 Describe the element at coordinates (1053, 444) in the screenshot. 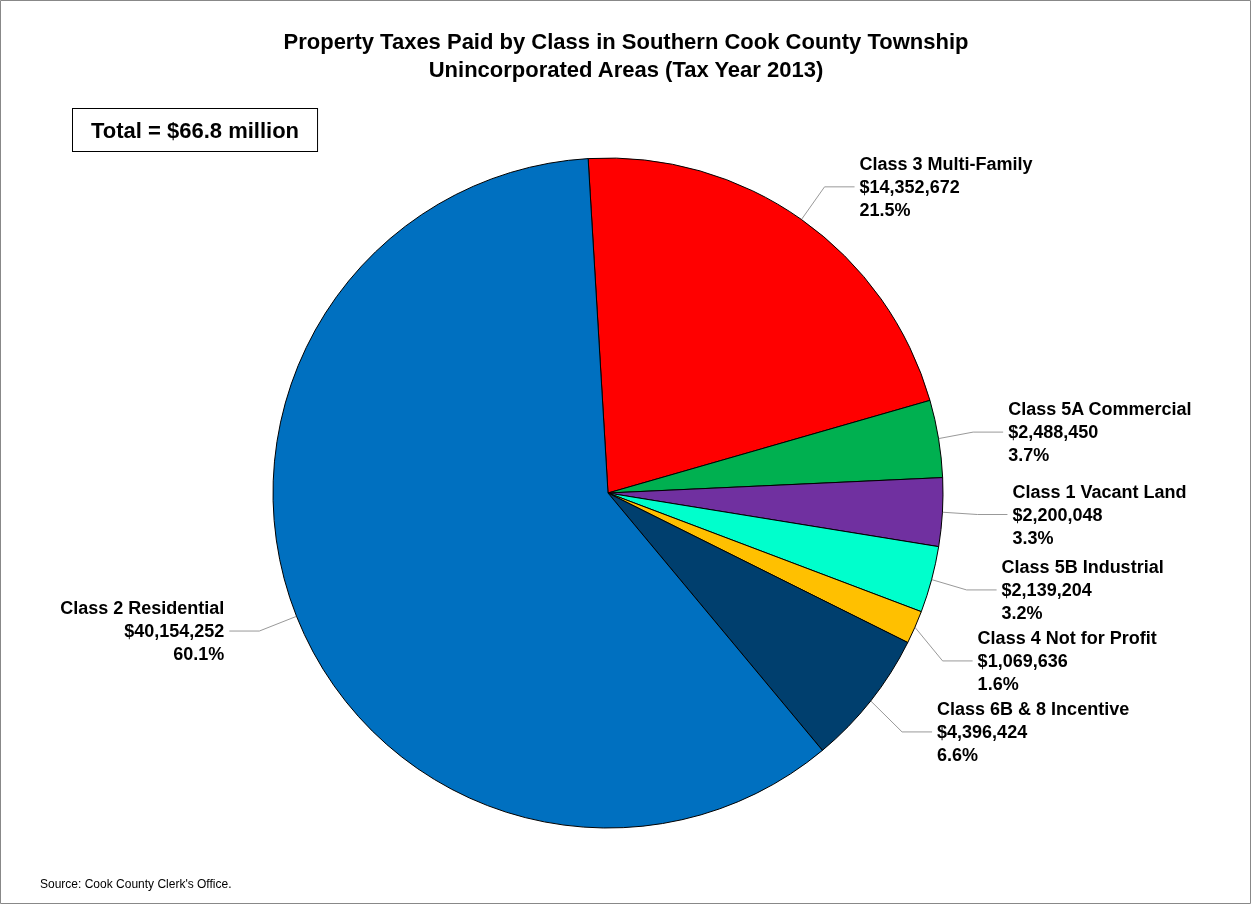

I see `data-label: $2,488,450 3.7%` at that location.